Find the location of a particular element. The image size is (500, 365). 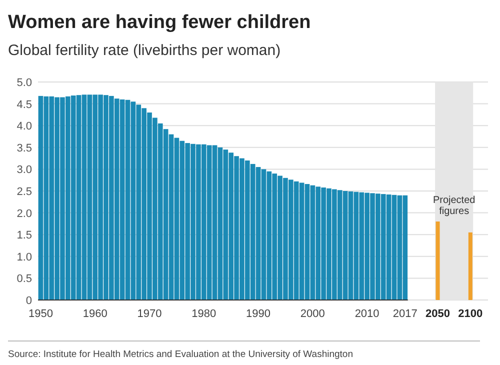

band-label: Projected figures is located at coordinates (454, 206).